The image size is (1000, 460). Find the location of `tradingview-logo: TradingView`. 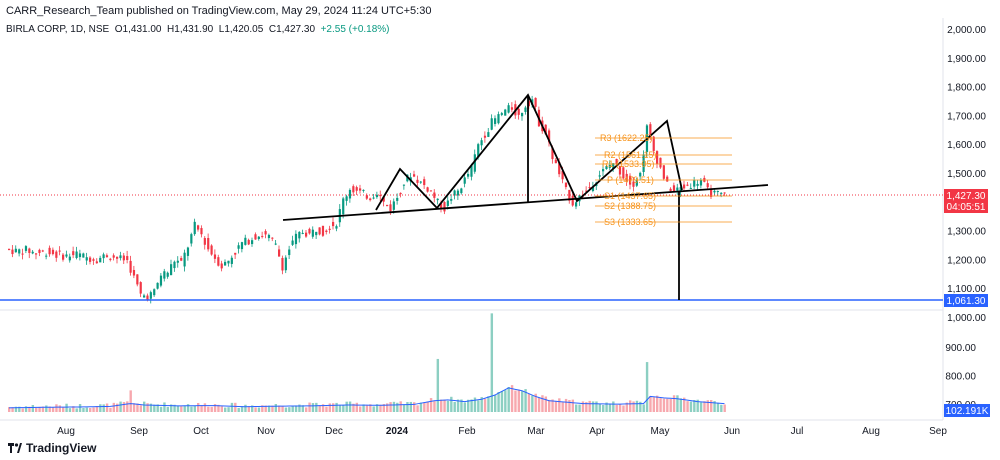

tradingview-logo: TradingView is located at coordinates (52, 448).